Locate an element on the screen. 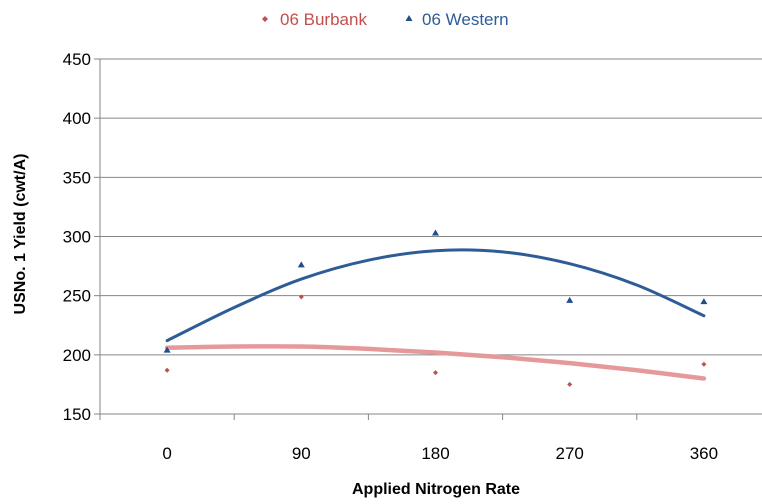 This screenshot has height=504, width=762. x-tick-label: 270 is located at coordinates (570, 453).